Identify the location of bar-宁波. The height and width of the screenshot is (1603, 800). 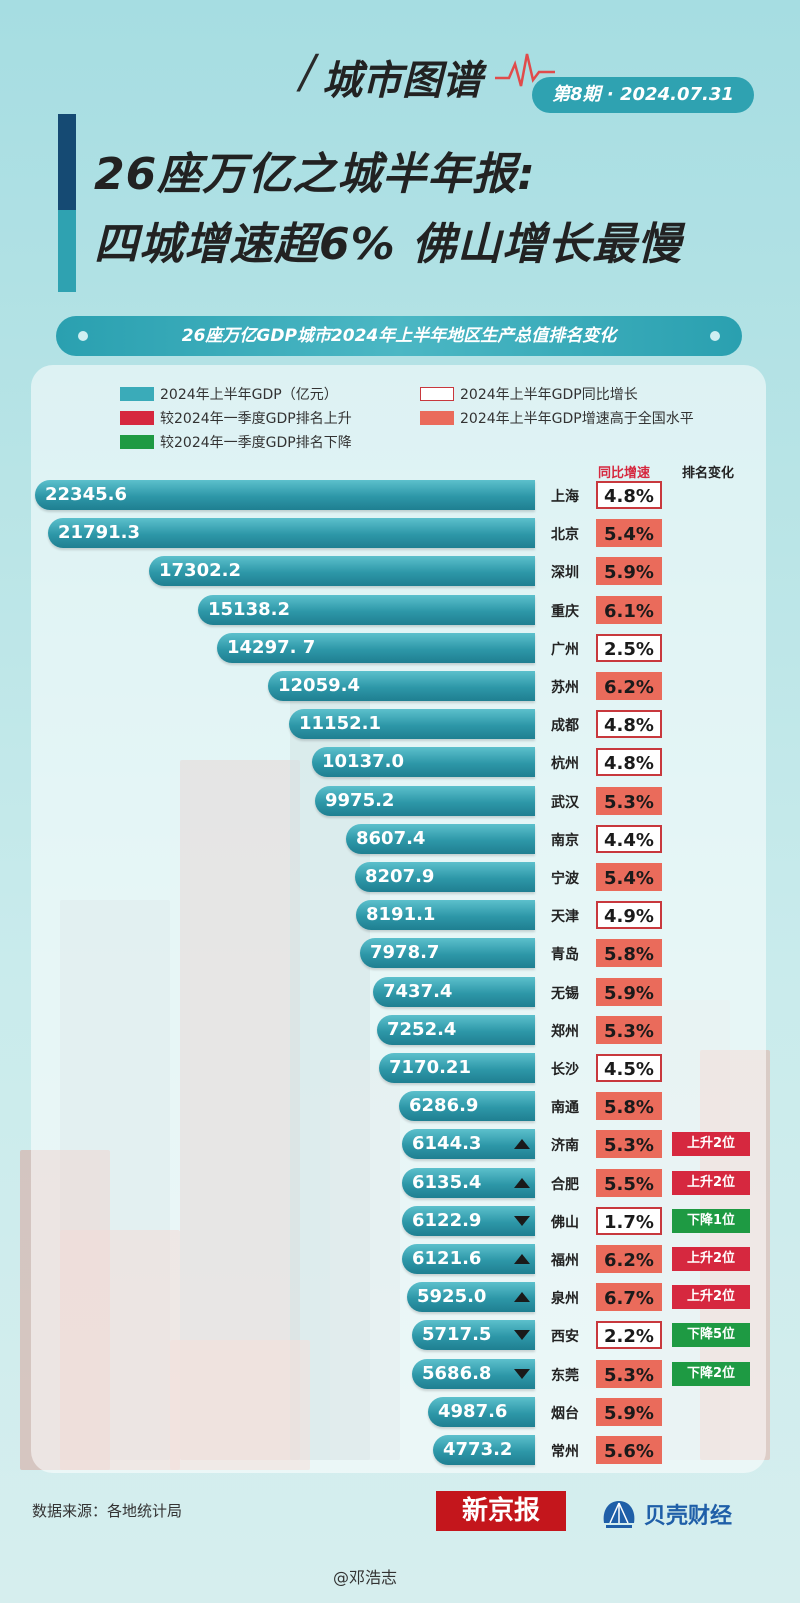
(445, 877).